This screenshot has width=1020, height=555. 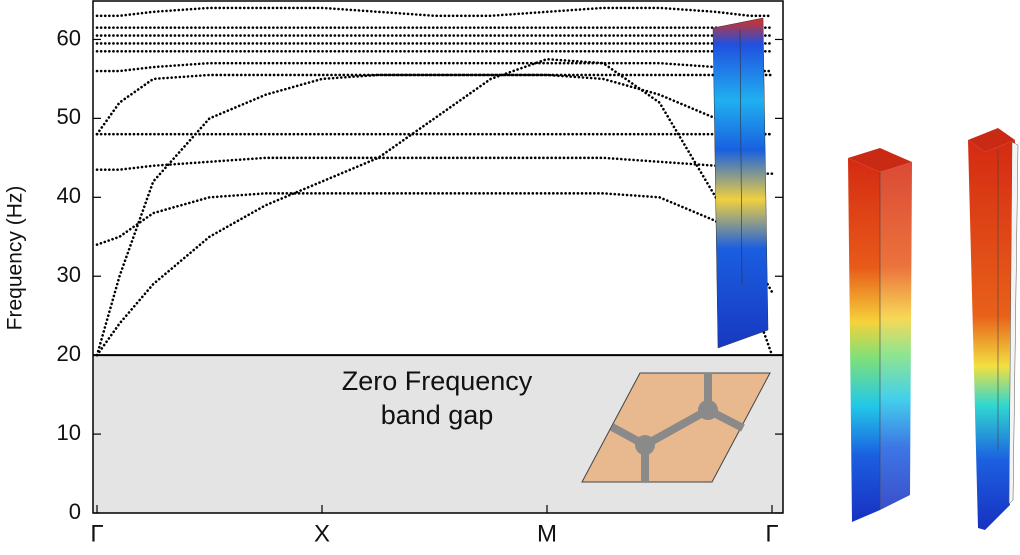 What do you see at coordinates (69, 195) in the screenshot?
I see `y-tick-label: 40` at bounding box center [69, 195].